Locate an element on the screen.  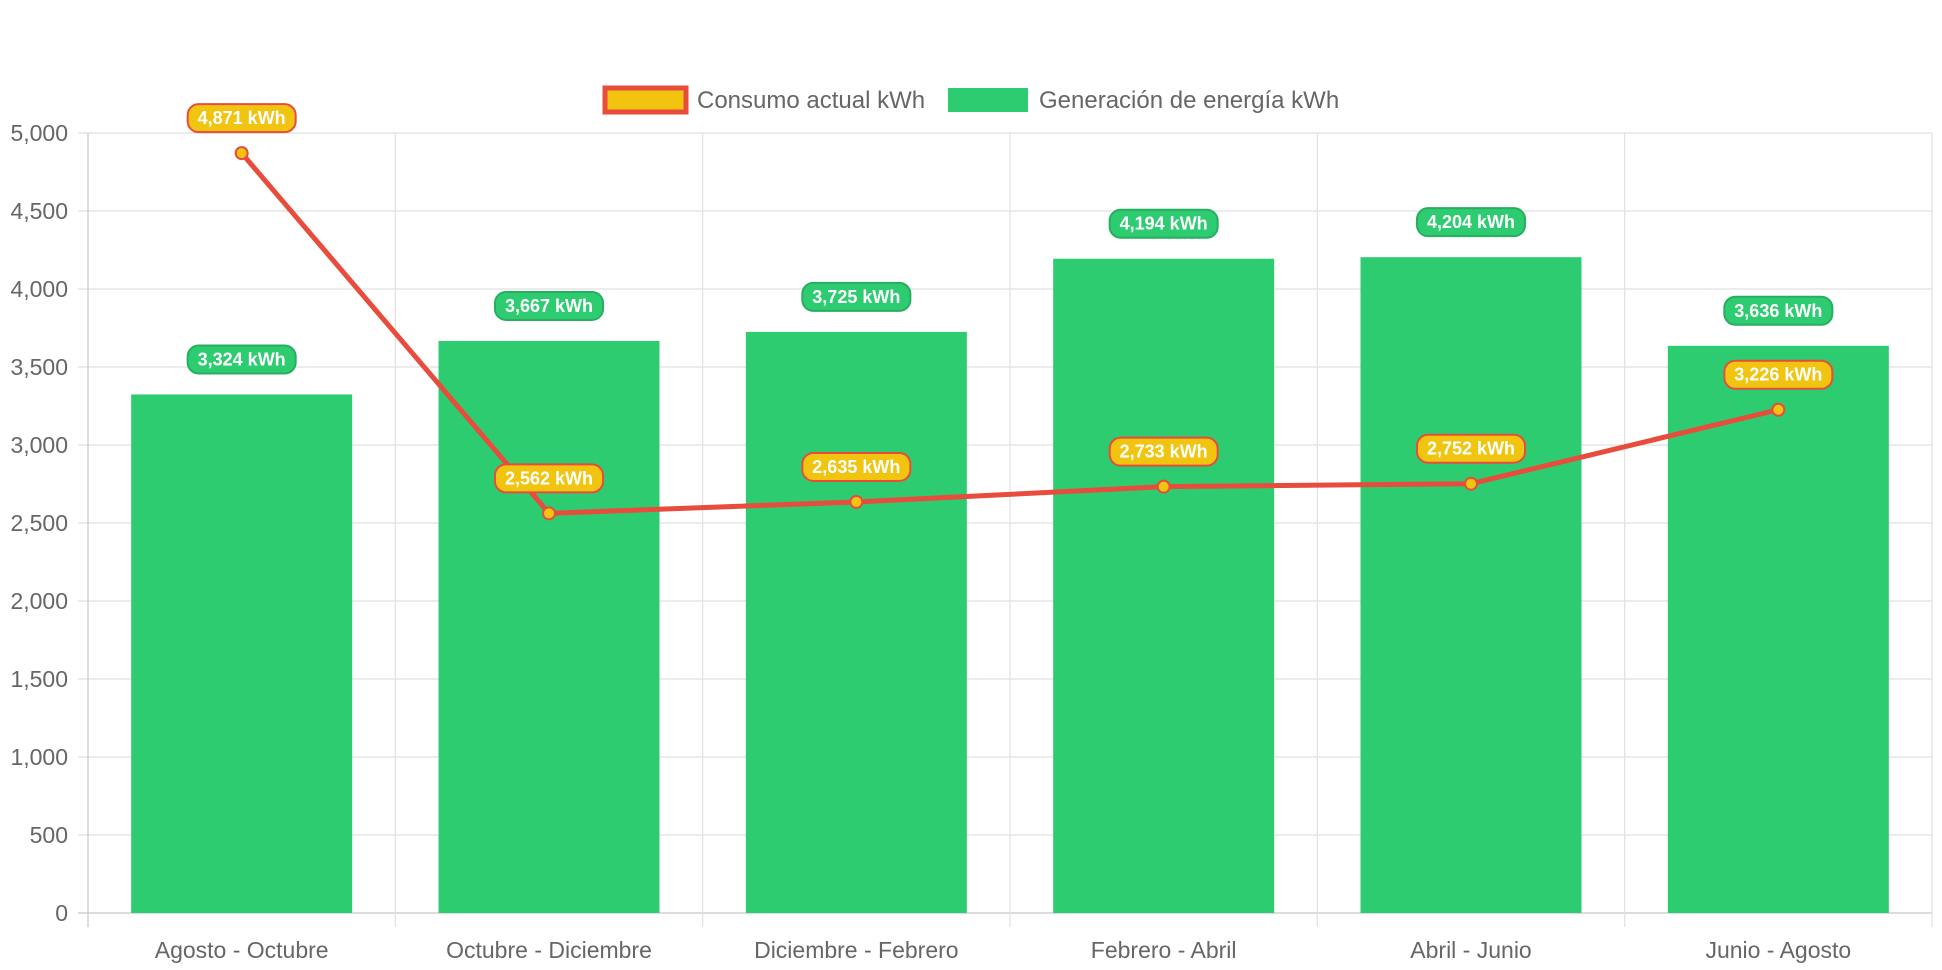
legend-item-generacion: Generación de energía kWh is located at coordinates (1143, 100).